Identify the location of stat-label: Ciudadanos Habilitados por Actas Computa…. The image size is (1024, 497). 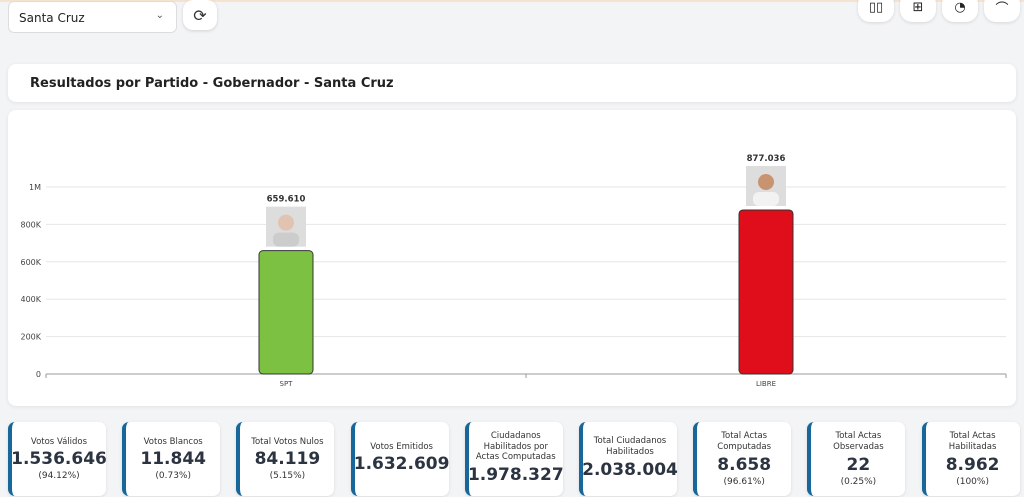
(515, 447).